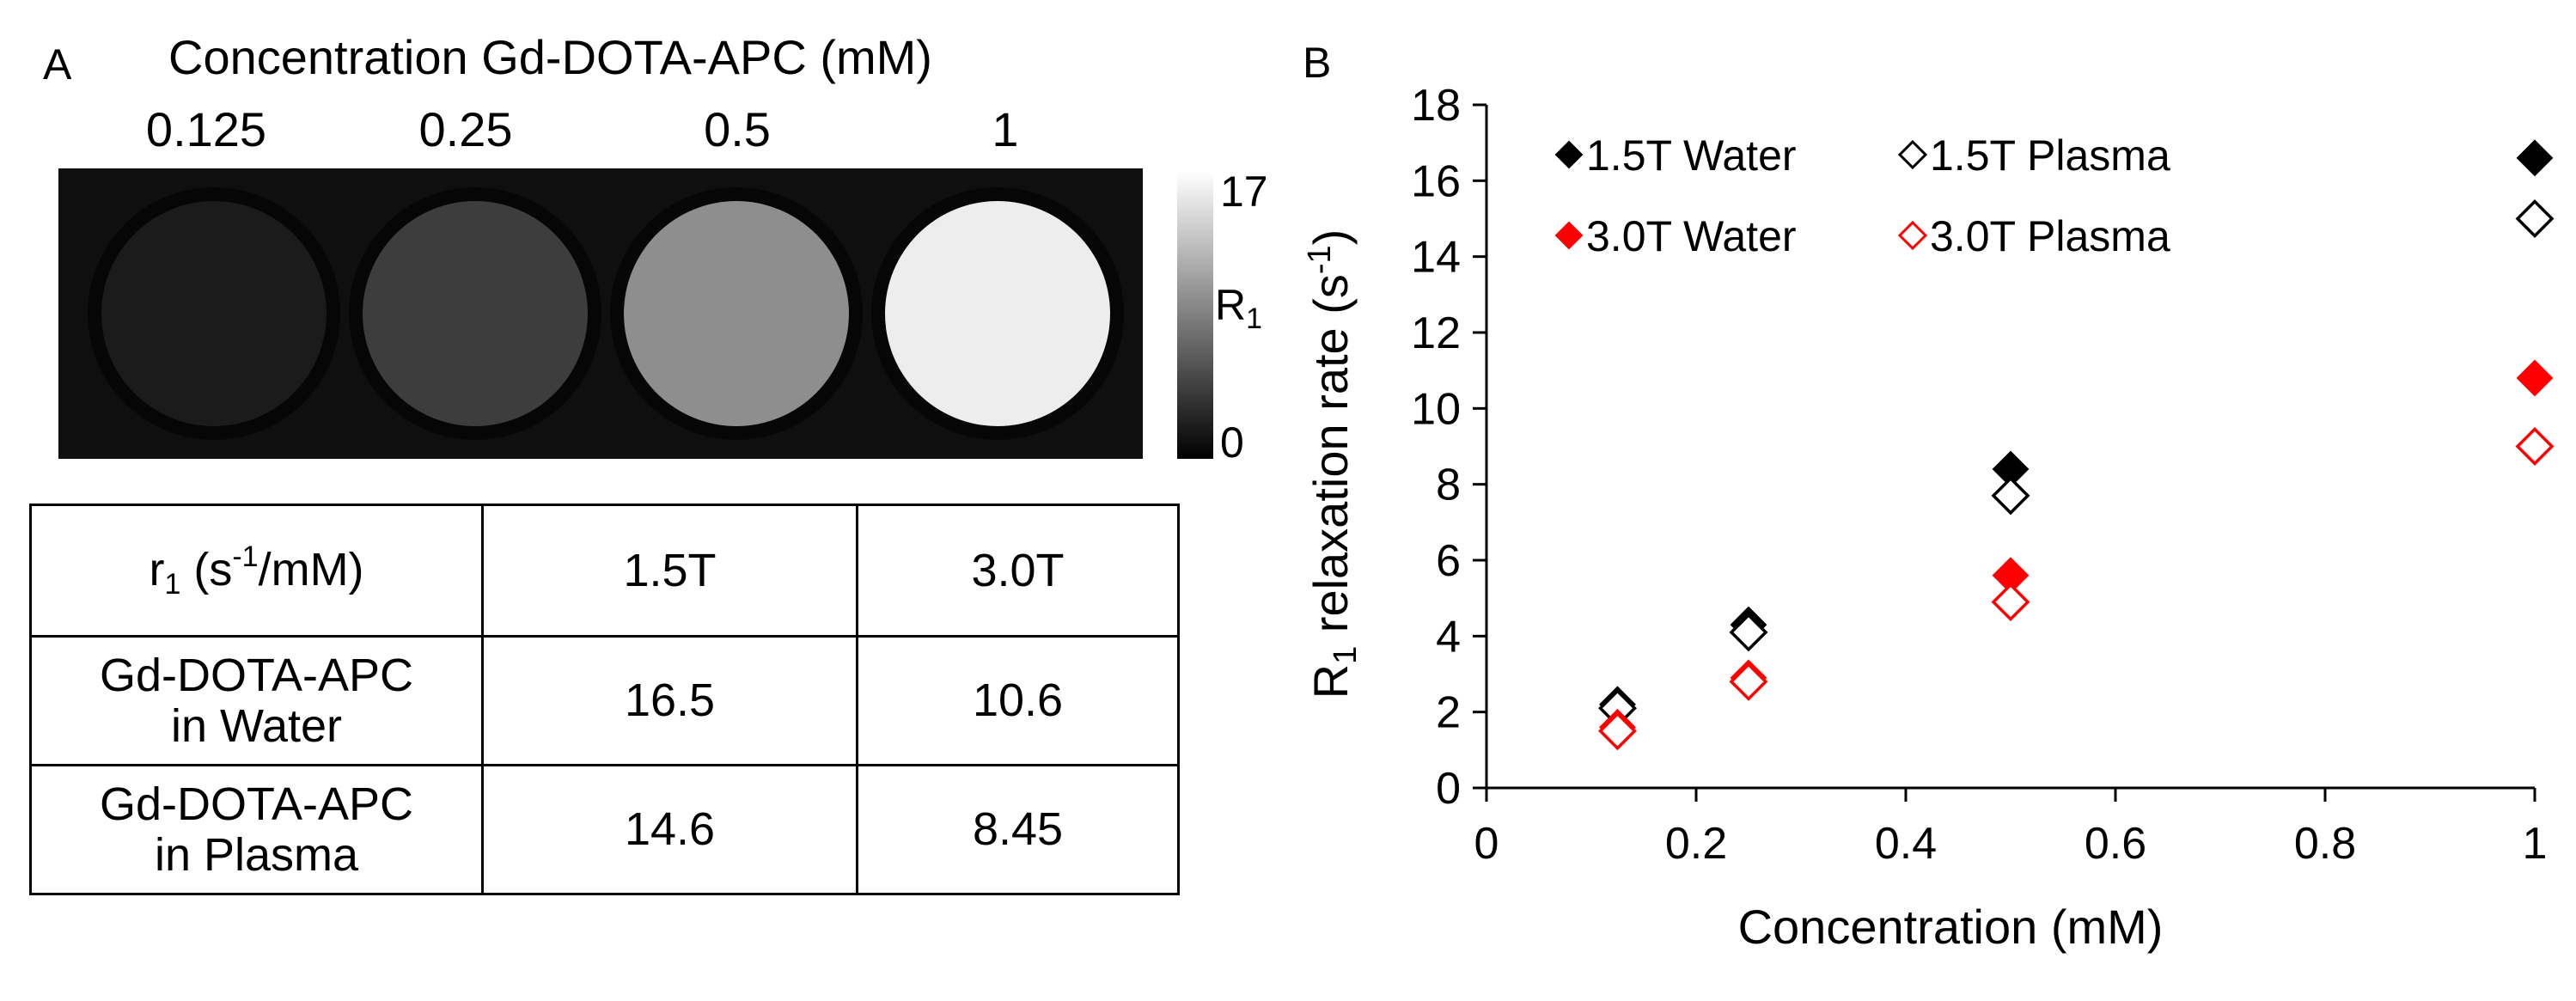 Image resolution: width=2576 pixels, height=1001 pixels. What do you see at coordinates (1569, 235) in the screenshot?
I see `legend-marker-3-0t-water` at bounding box center [1569, 235].